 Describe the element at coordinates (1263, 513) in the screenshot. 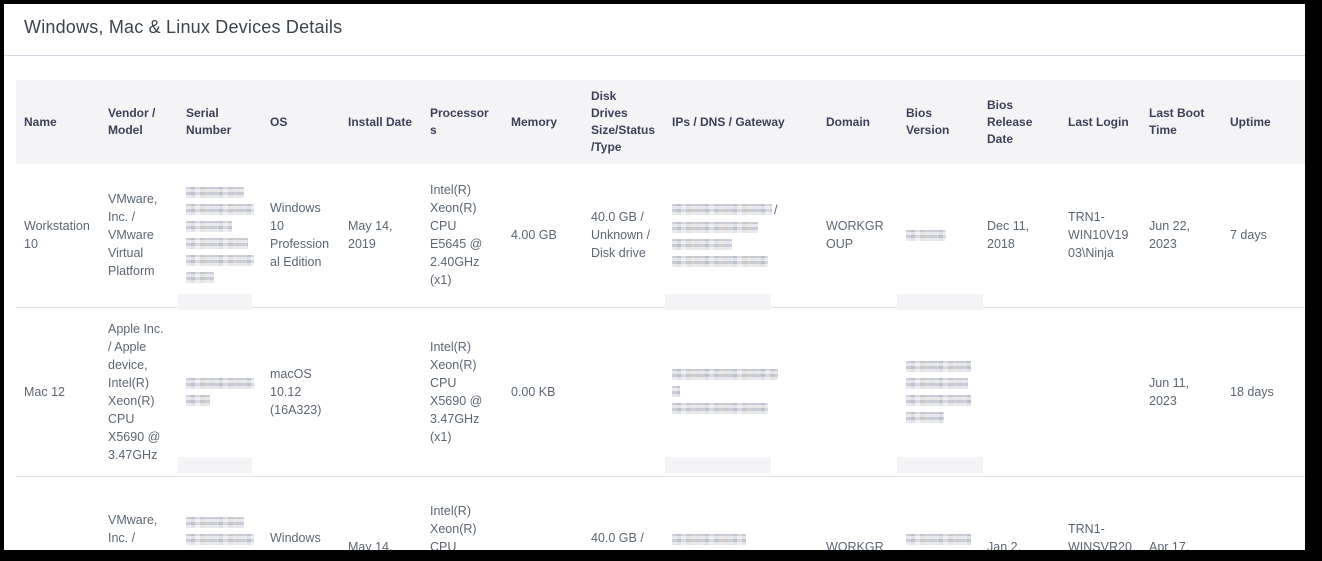

I see `cell-uptime: 2 months` at that location.